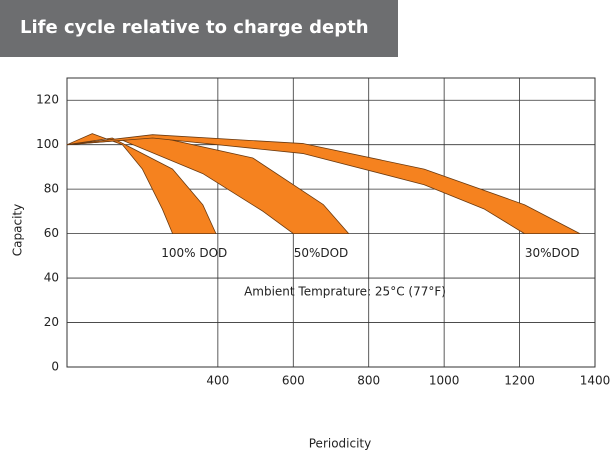 Image resolution: width=615 pixels, height=455 pixels. I want to click on title-banner, so click(199, 28).